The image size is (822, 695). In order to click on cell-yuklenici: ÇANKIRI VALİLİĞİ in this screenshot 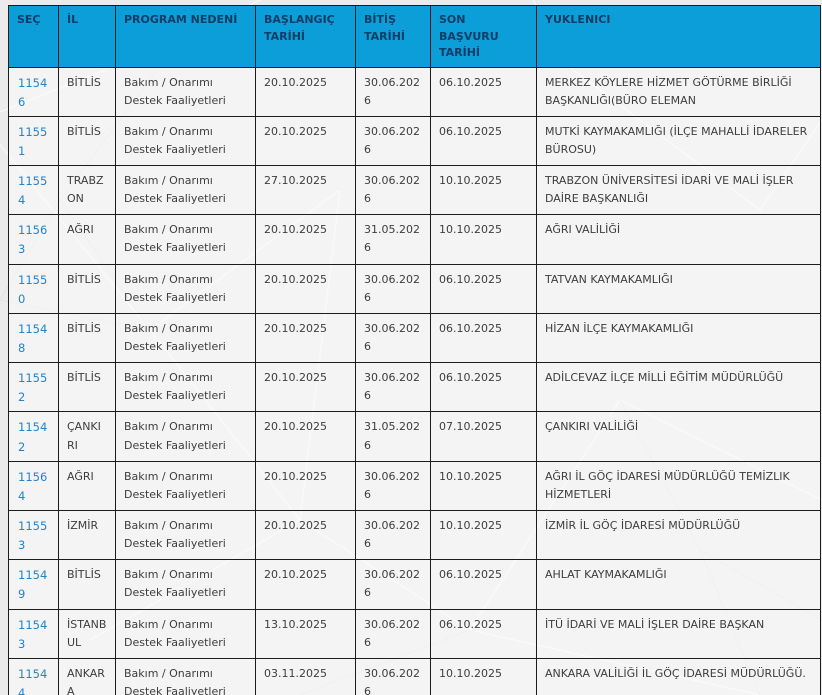, I will do `click(678, 436)`.